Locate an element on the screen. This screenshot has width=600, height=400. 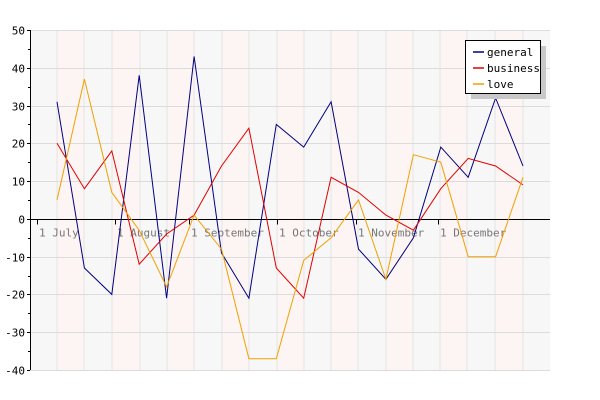
legend-label-business: business is located at coordinates (513, 68).